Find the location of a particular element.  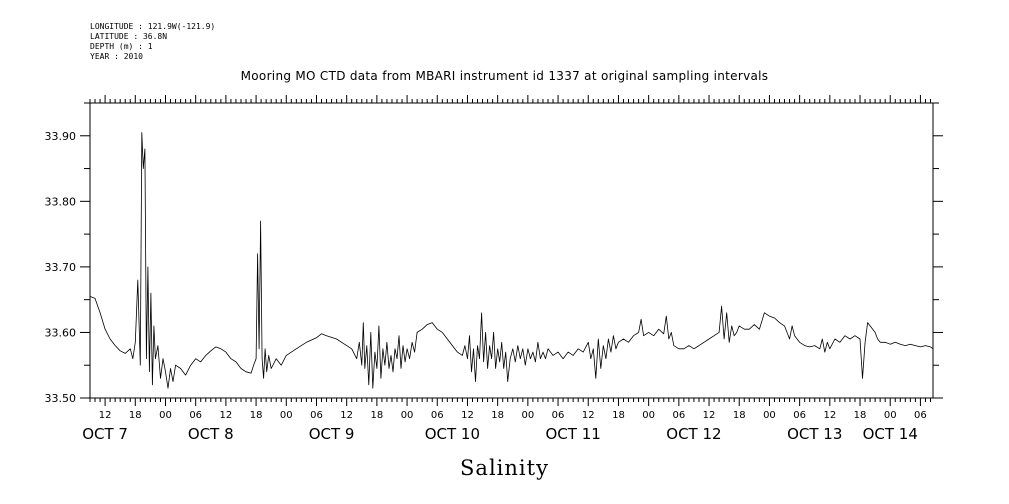

x-day-label: OCT 11 is located at coordinates (572, 434).